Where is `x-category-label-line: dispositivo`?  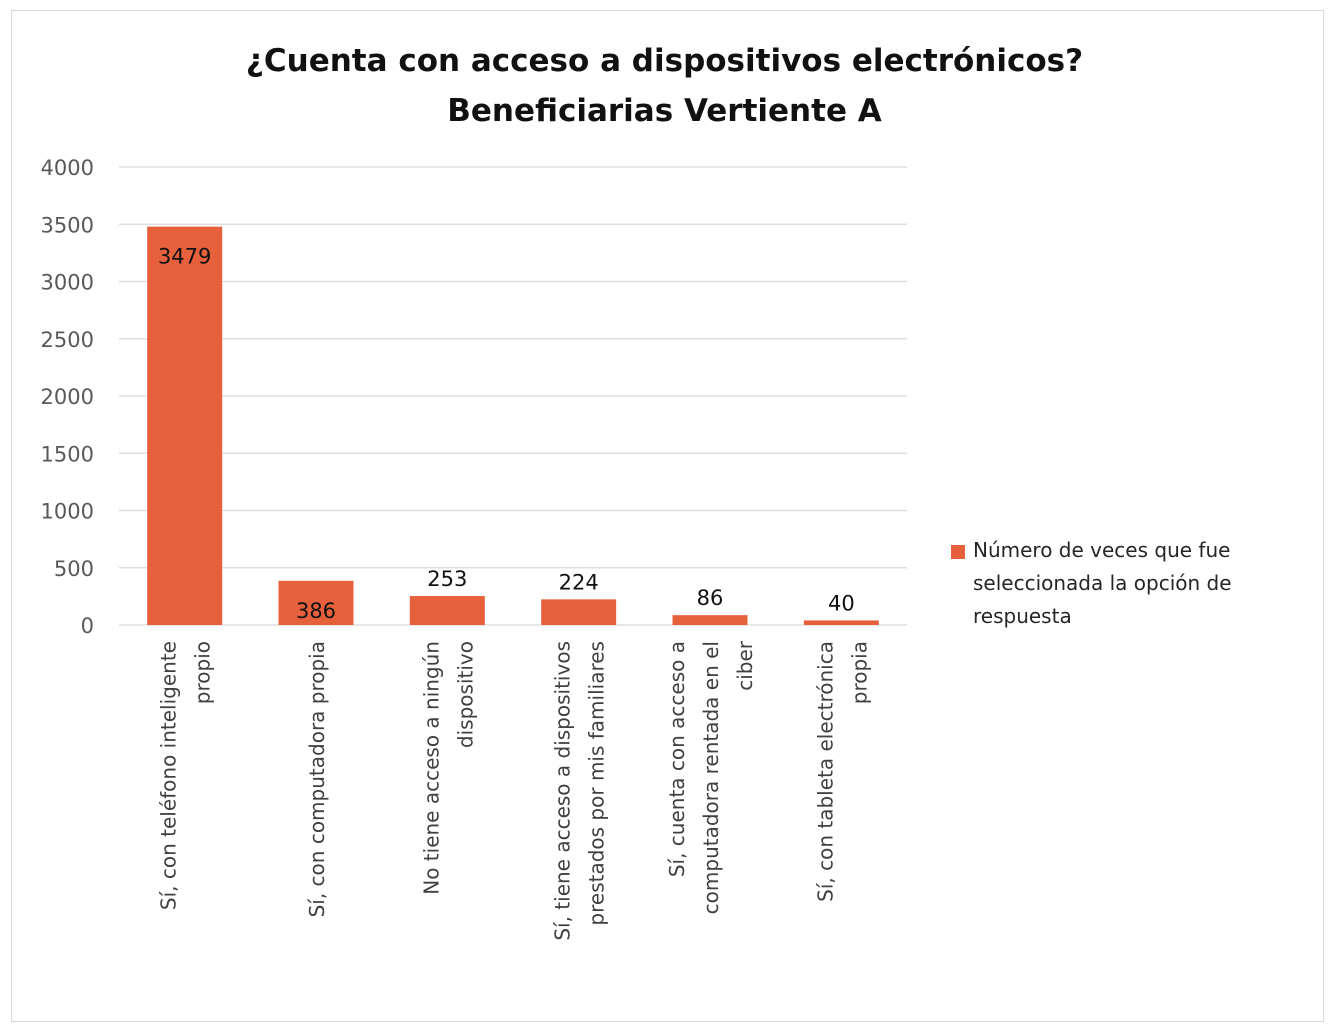
x-category-label-line: dispositivo is located at coordinates (465, 694).